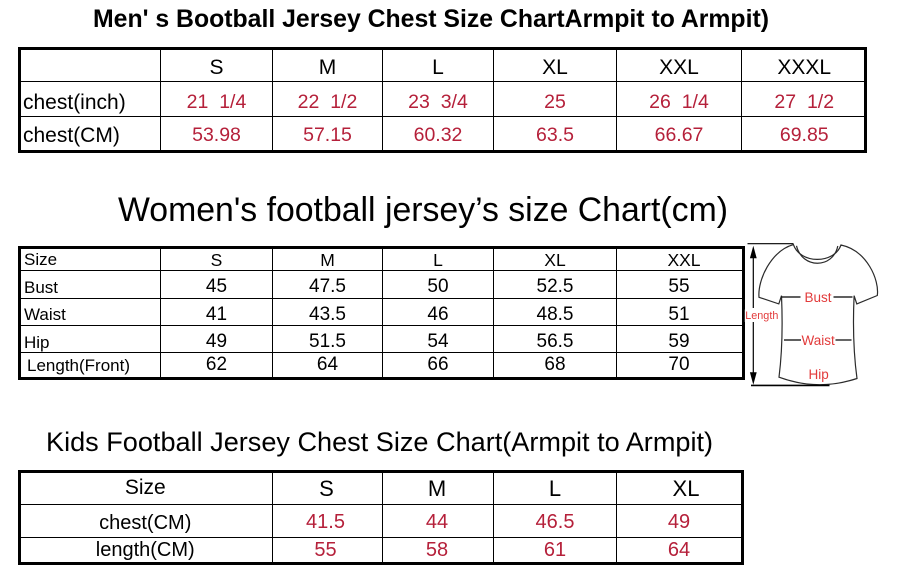 This screenshot has height=585, width=901. Describe the element at coordinates (818, 297) in the screenshot. I see `svg-text: Bust` at that location.